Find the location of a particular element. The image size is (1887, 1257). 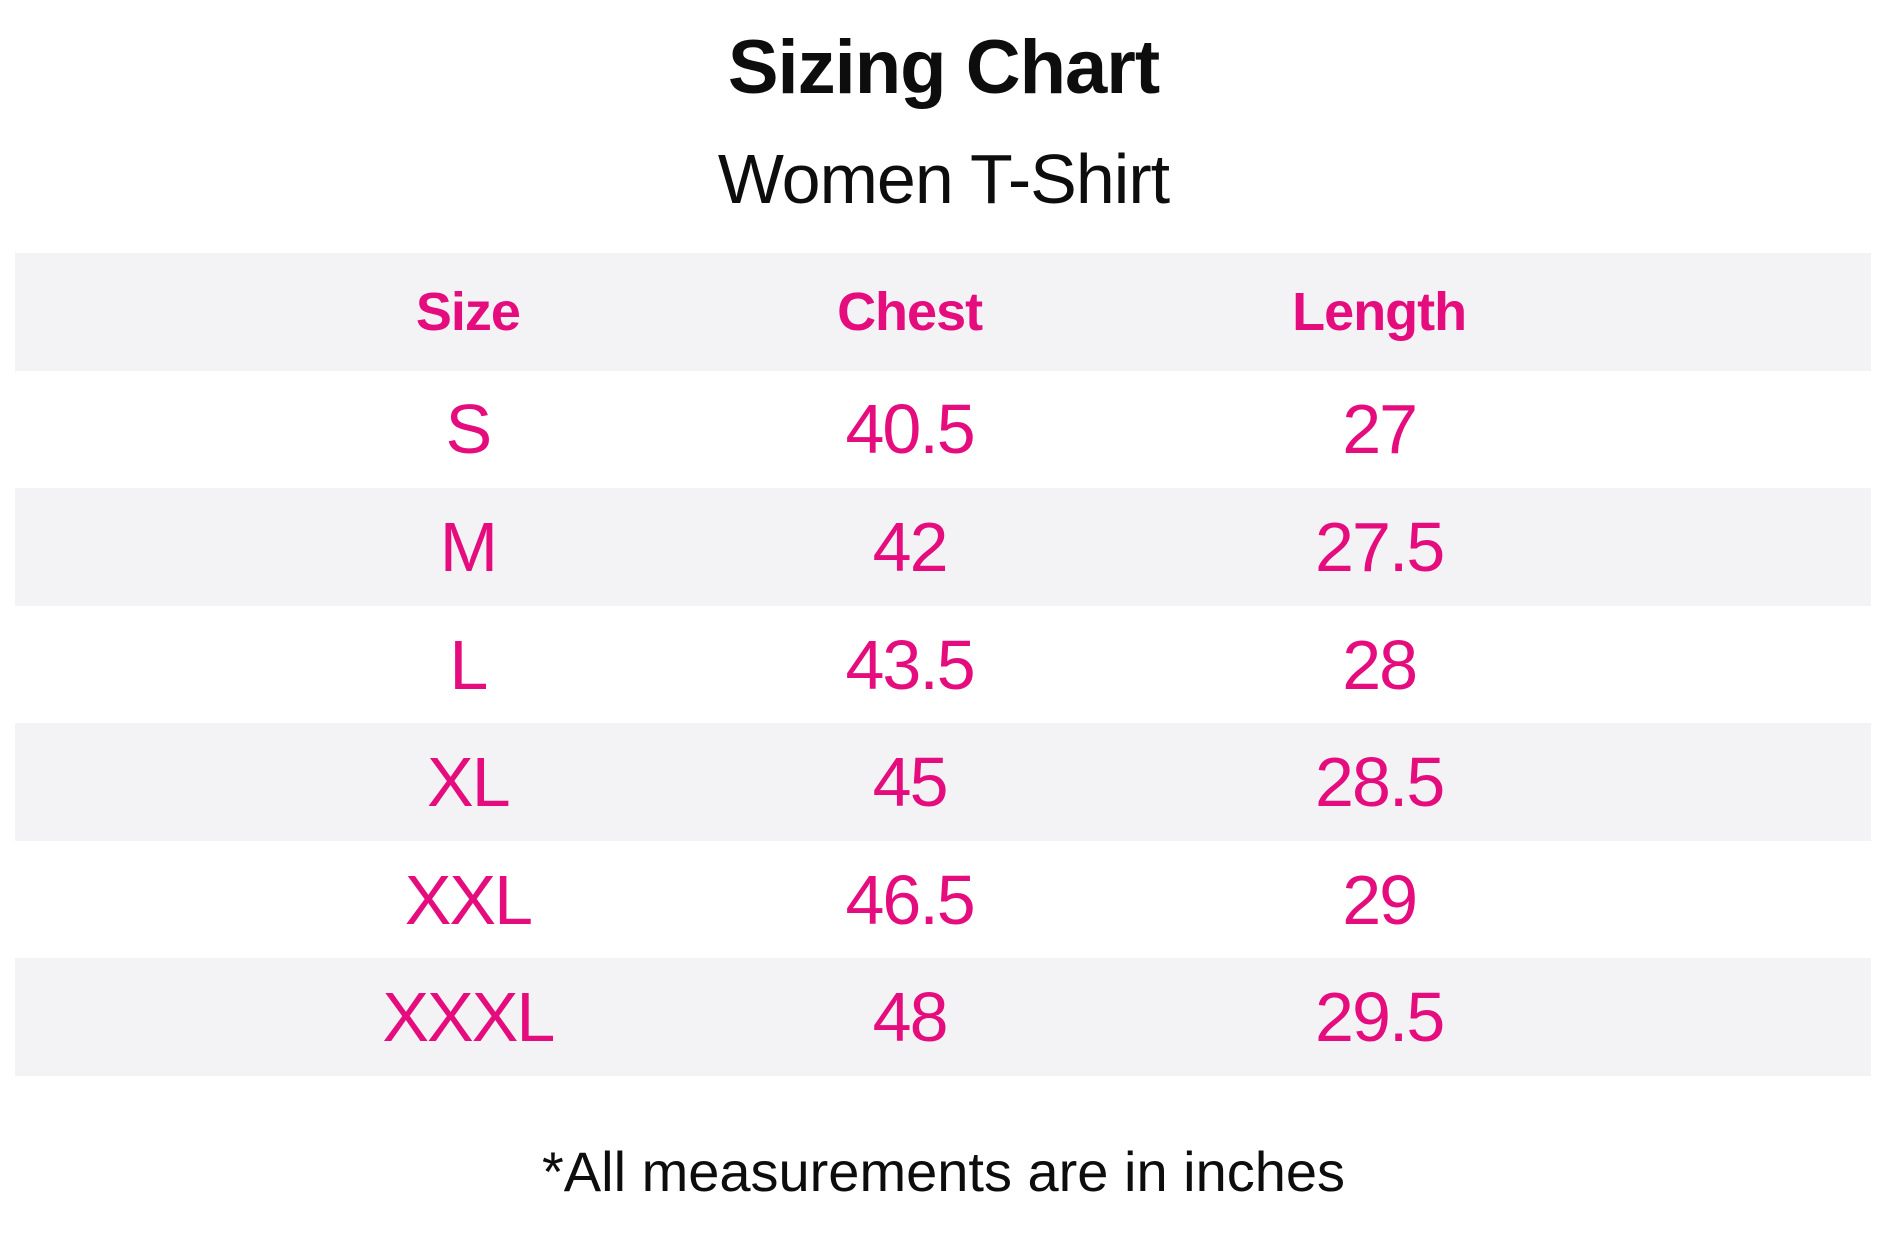

length-value: 28.5 is located at coordinates (1380, 782).